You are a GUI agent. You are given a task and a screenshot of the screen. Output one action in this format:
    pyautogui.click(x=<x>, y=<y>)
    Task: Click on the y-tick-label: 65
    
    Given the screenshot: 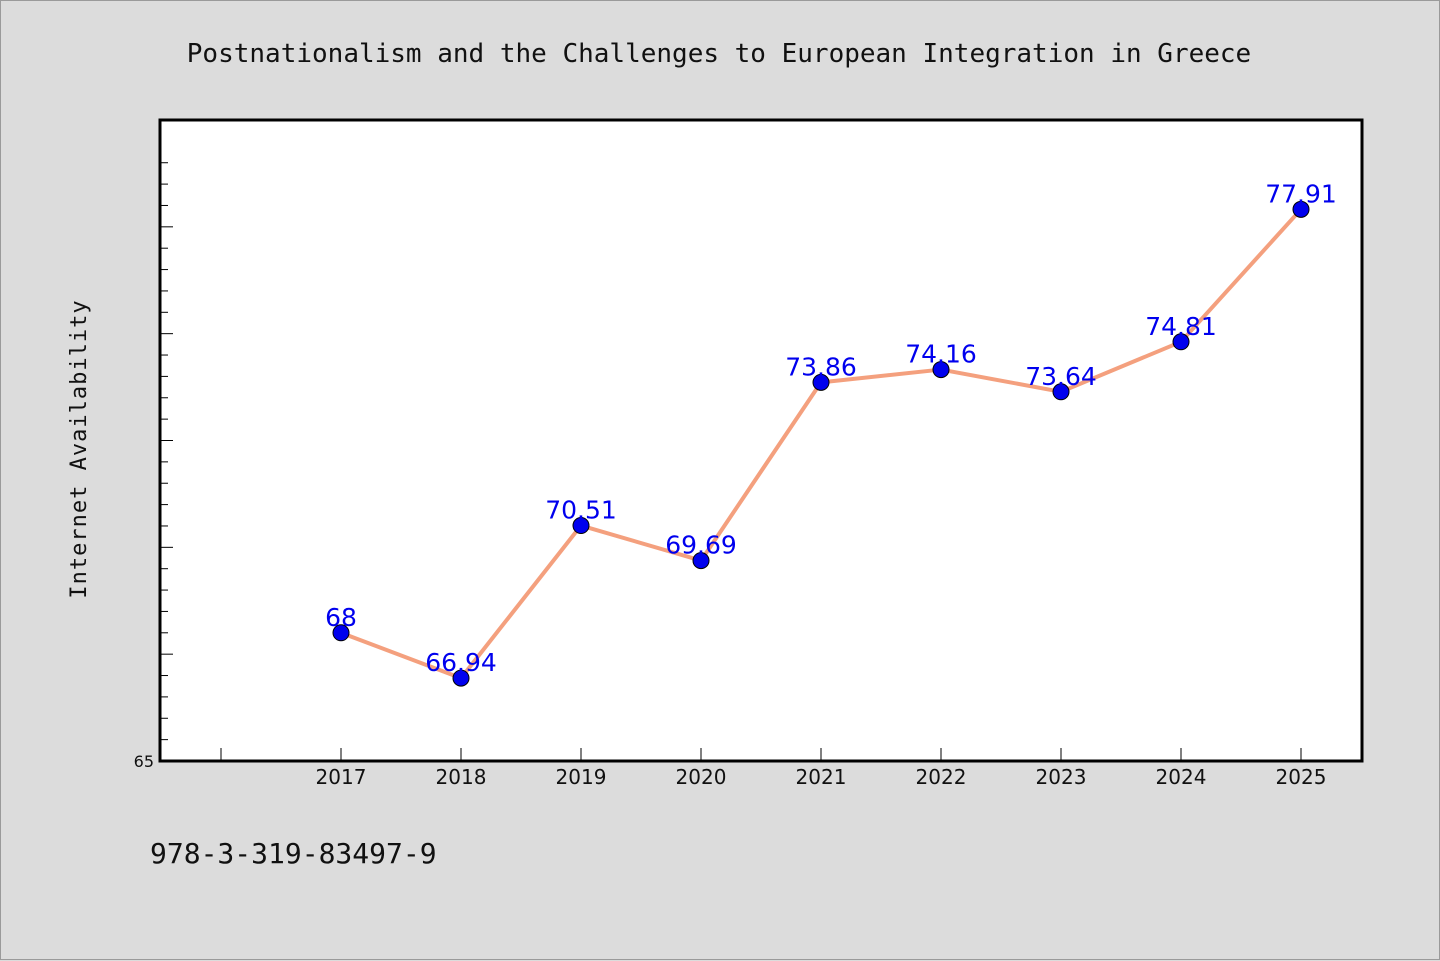 What is the action you would take?
    pyautogui.click(x=144, y=761)
    